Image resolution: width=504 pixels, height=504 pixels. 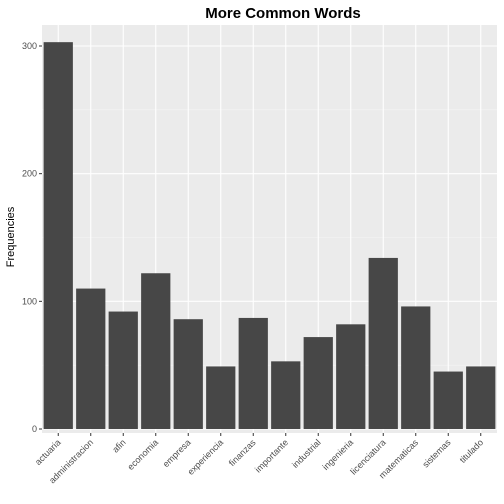 I want to click on bar-administracion, so click(x=91, y=358).